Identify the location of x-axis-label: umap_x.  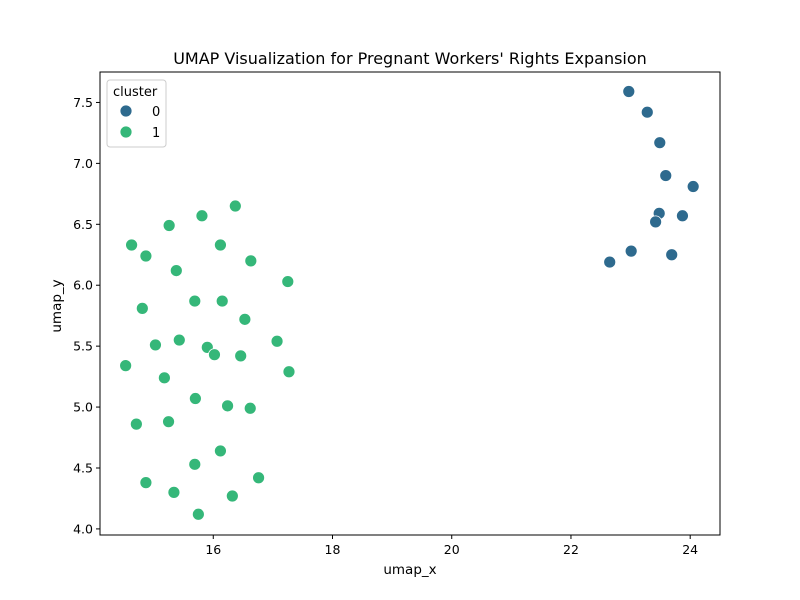
(409, 570).